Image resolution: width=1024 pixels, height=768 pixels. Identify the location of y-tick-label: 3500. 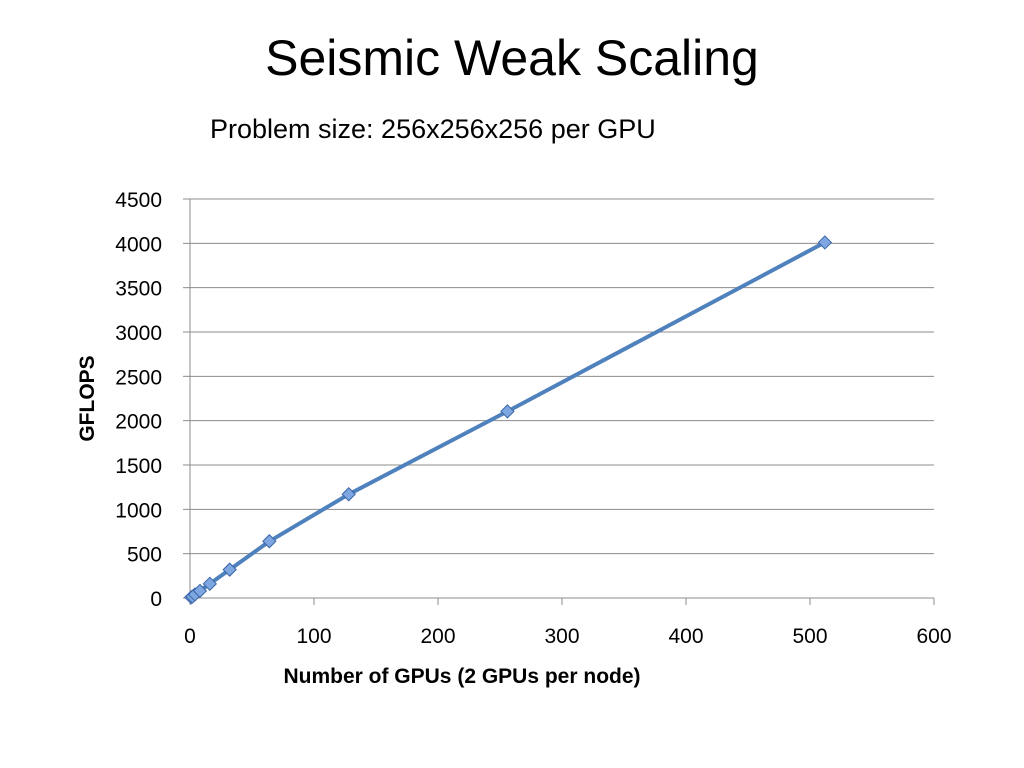
(138, 289).